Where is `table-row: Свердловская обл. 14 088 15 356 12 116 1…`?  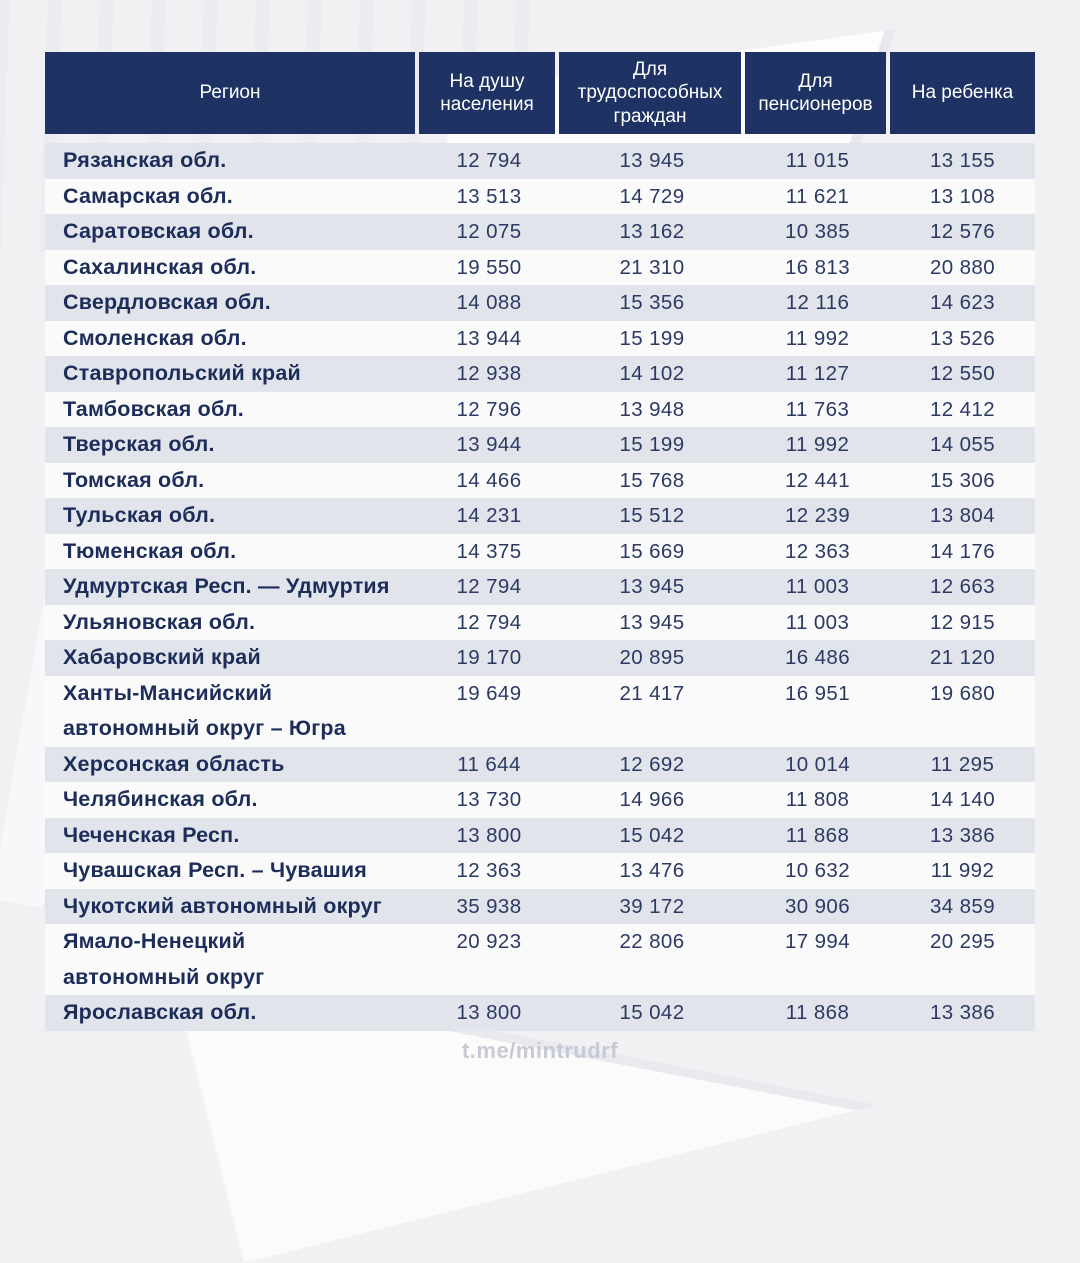
table-row: Свердловская обл. 14 088 15 356 12 116 1… is located at coordinates (540, 303).